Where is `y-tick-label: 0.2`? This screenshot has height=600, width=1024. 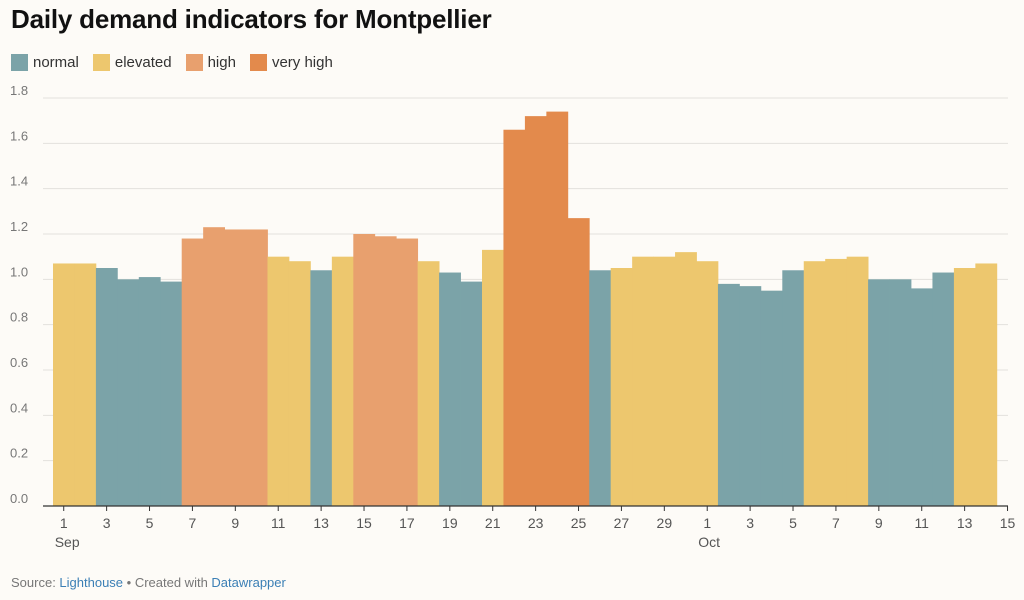
y-tick-label: 0.2 is located at coordinates (19, 453).